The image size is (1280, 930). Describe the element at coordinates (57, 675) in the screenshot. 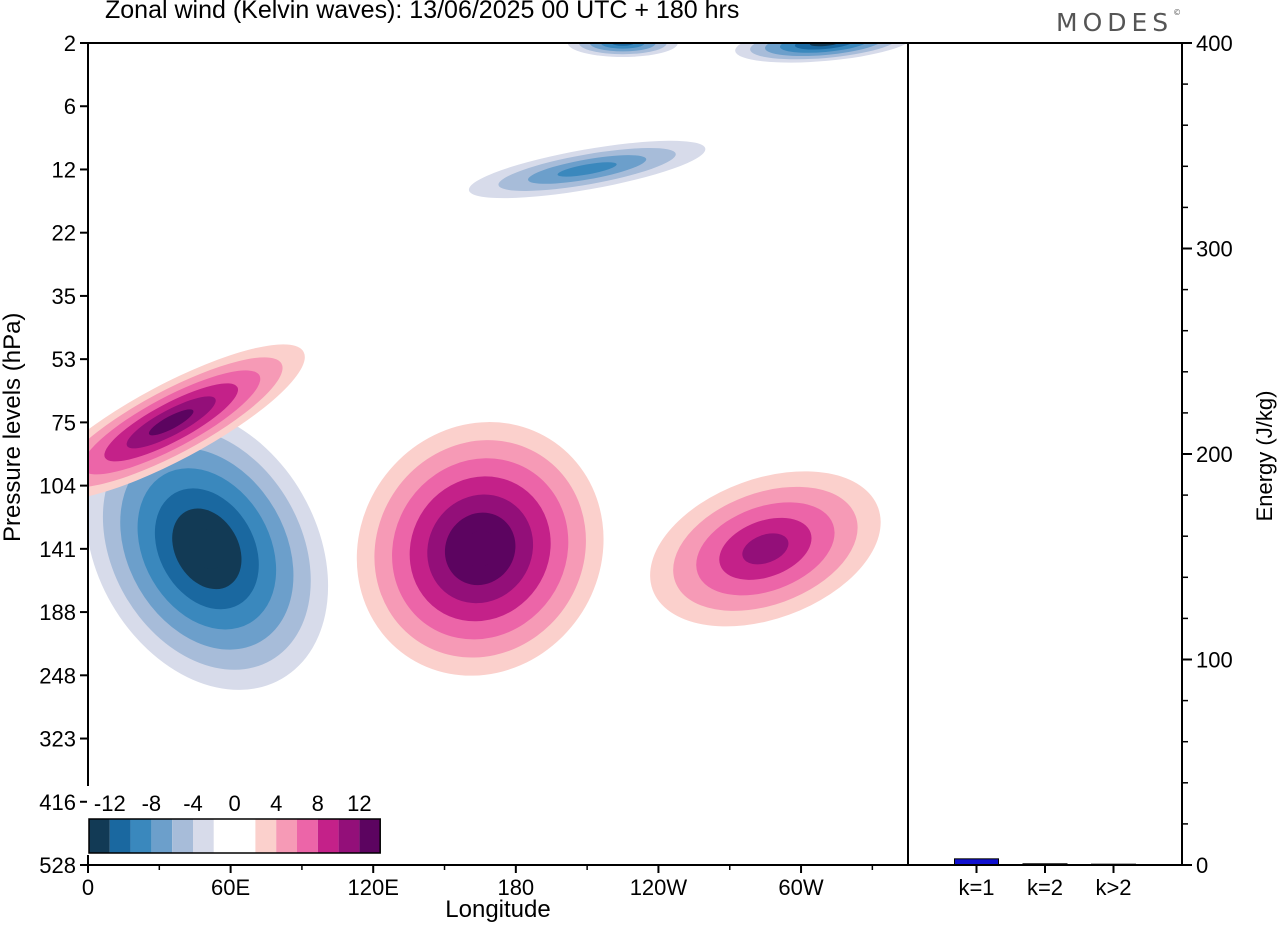

I see `y-tick-label: 248` at that location.